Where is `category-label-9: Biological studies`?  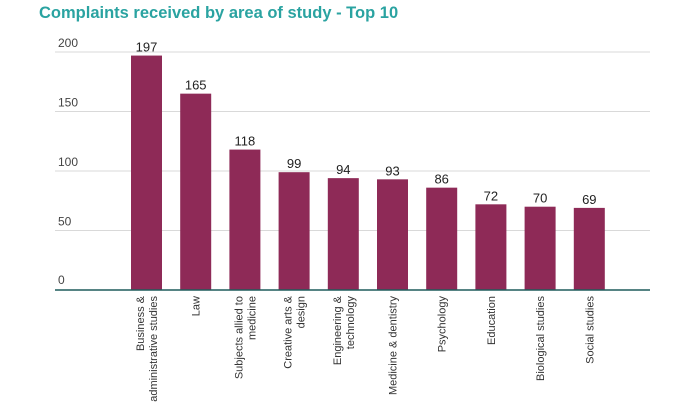 category-label-9: Biological studies is located at coordinates (541, 338).